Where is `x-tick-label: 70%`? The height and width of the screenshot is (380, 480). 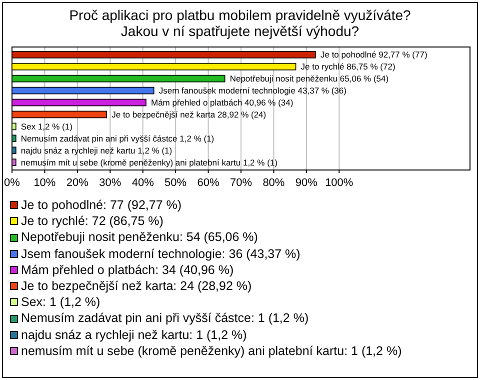
x-tick-label: 70% is located at coordinates (241, 183).